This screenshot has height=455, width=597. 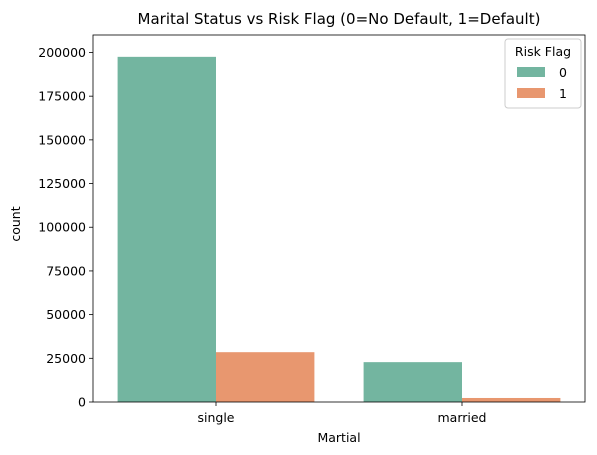 I want to click on y-tick-label: 25000, so click(x=66, y=358).